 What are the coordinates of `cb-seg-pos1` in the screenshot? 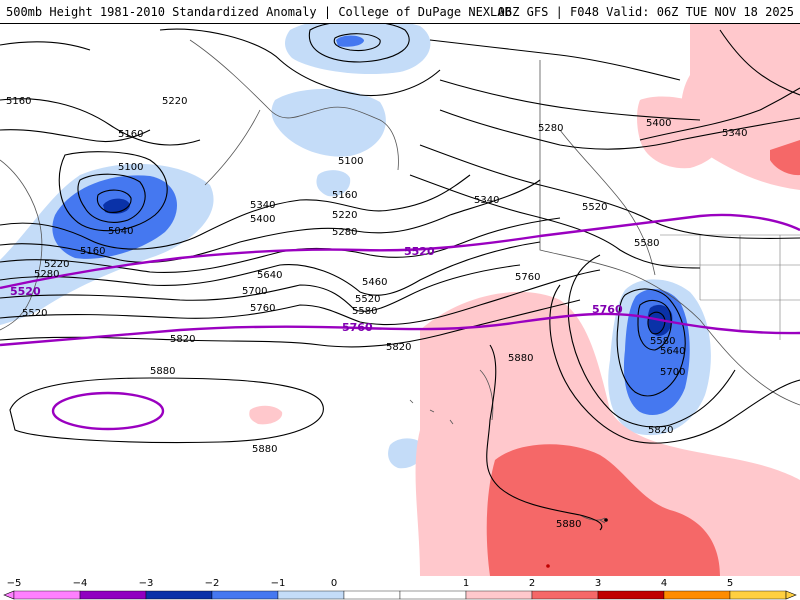 It's located at (499, 595).